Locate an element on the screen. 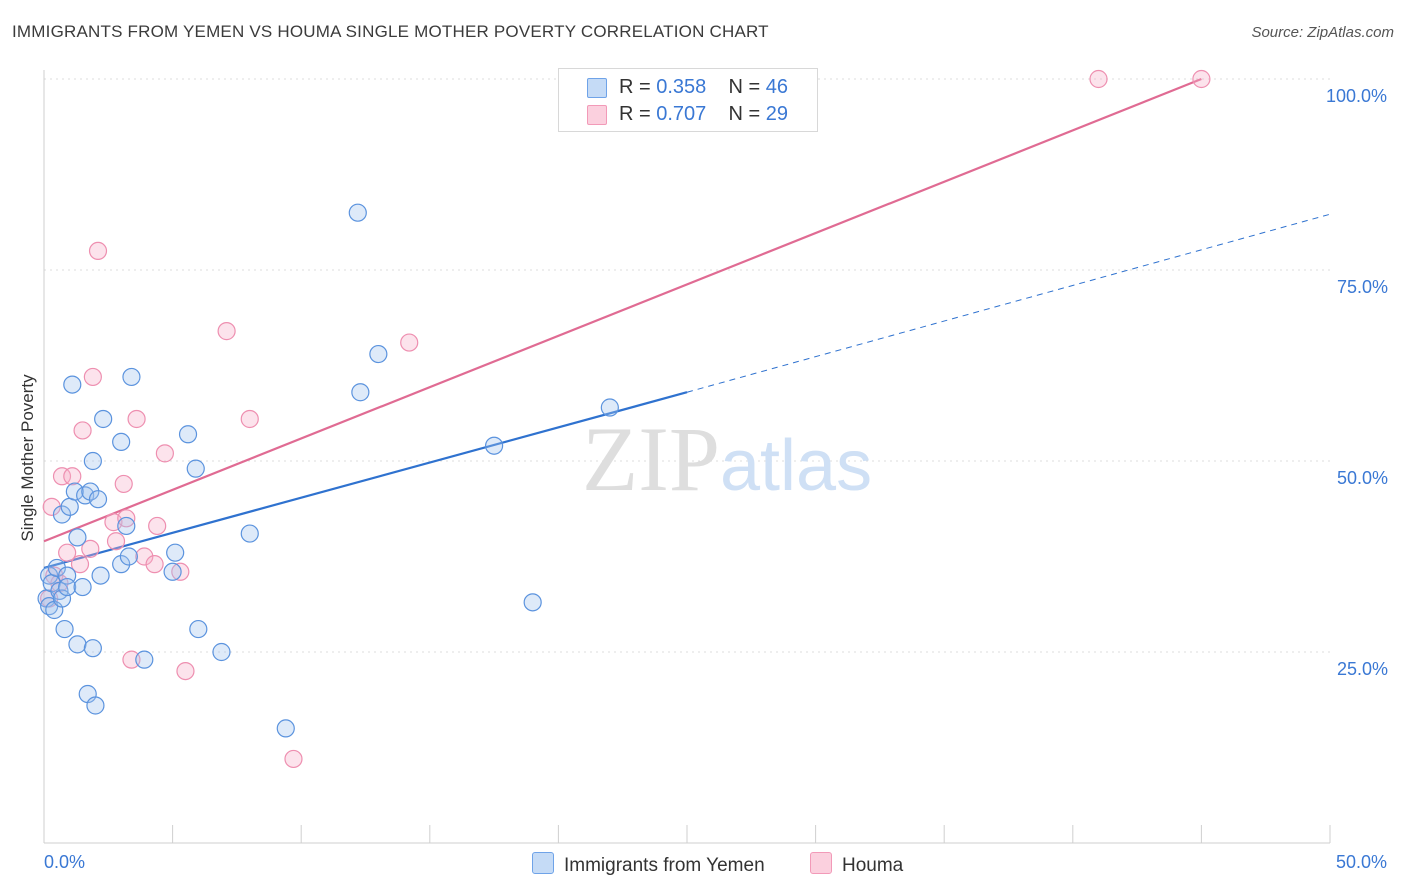  series-legend-houma: Houma is located at coordinates (856, 864).